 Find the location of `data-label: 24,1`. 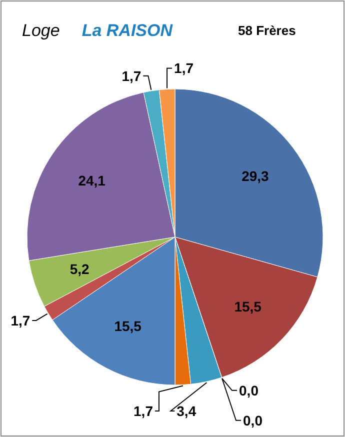

data-label: 24,1 is located at coordinates (92, 180).